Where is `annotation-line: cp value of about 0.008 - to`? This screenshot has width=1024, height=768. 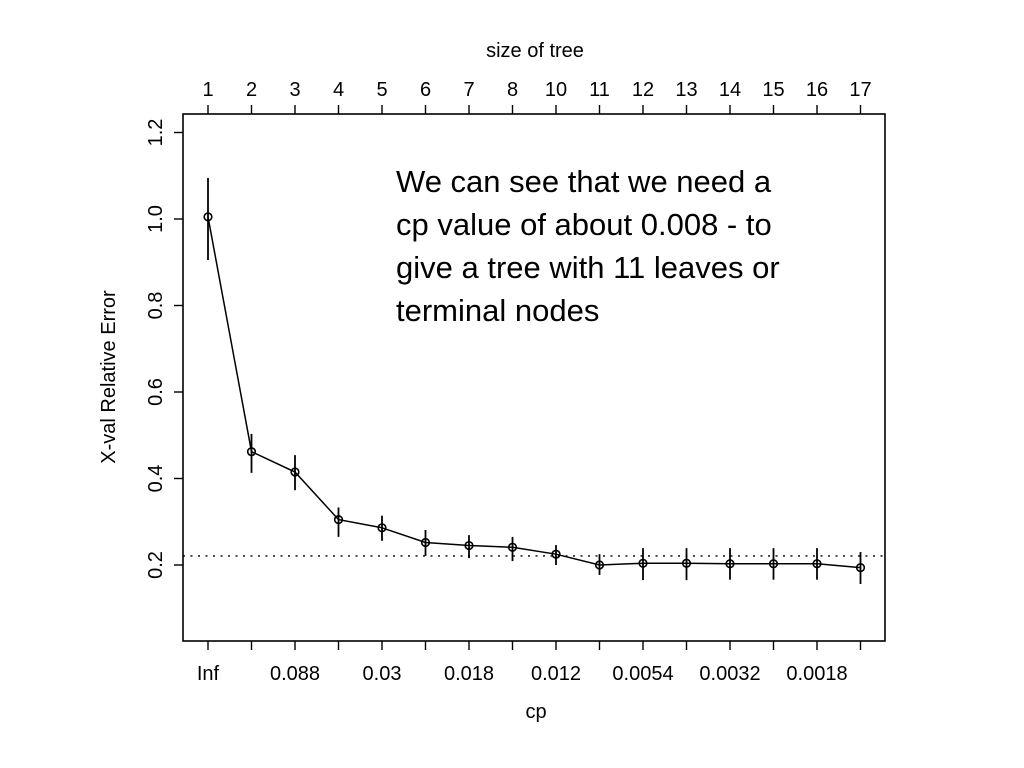
annotation-line: cp value of about 0.008 - to is located at coordinates (584, 224).